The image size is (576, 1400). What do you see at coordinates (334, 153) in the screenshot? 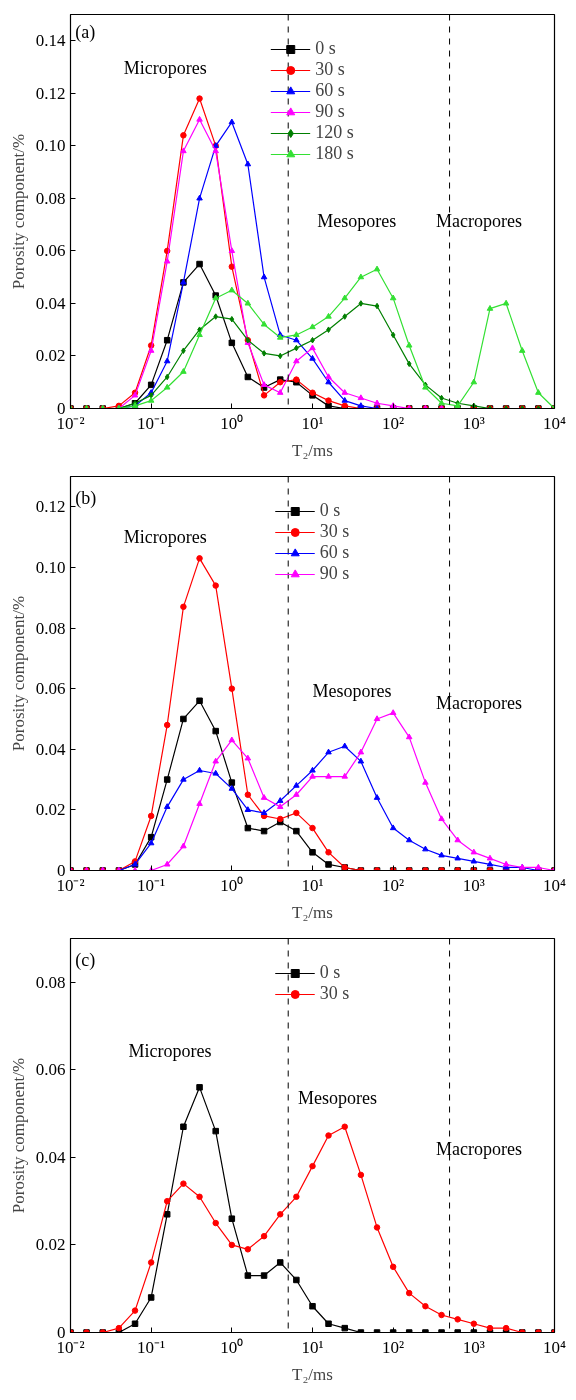
I see `legend-label: 180 s` at bounding box center [334, 153].